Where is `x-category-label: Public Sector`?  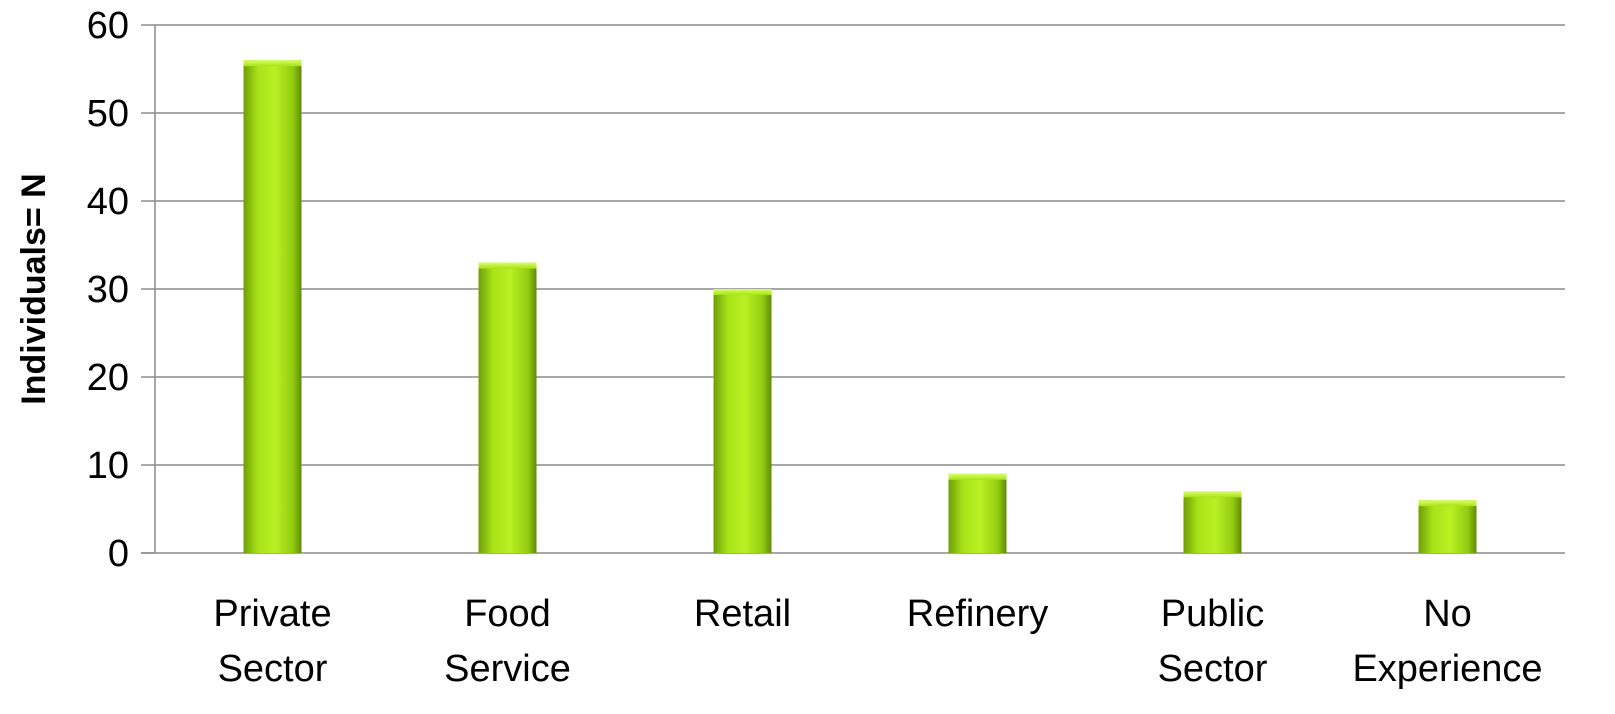 x-category-label: Public Sector is located at coordinates (1213, 641).